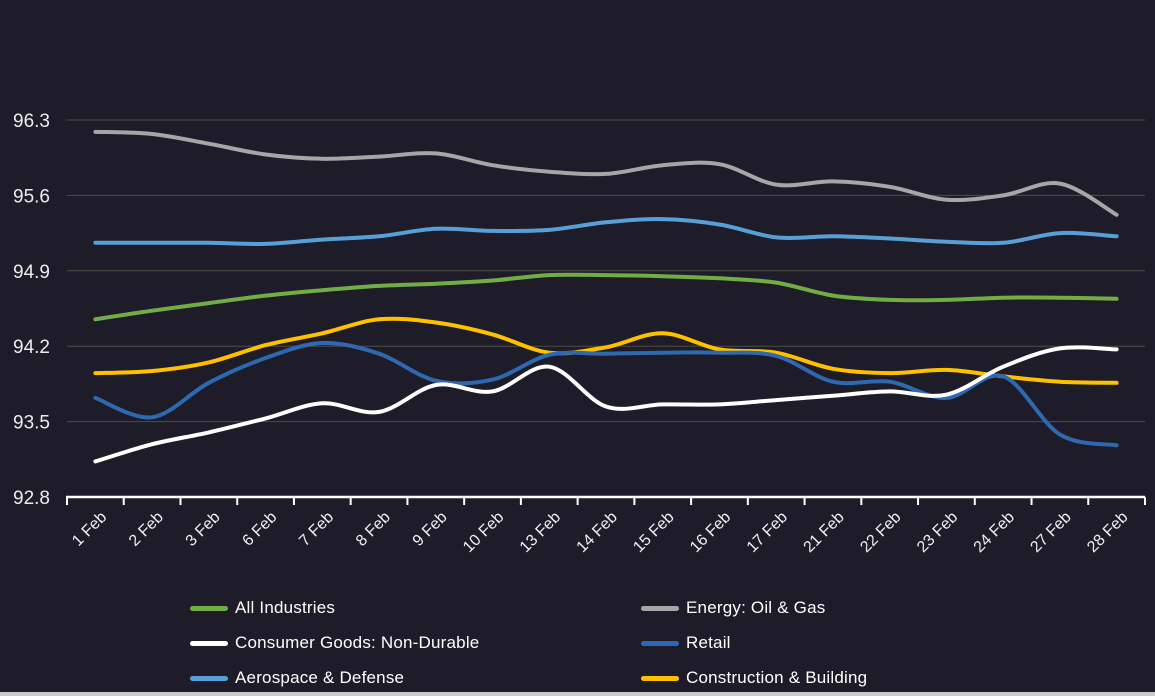 This screenshot has width=1155, height=696. What do you see at coordinates (31, 423) in the screenshot?
I see `y-axis-tick-label: 93.5` at bounding box center [31, 423].